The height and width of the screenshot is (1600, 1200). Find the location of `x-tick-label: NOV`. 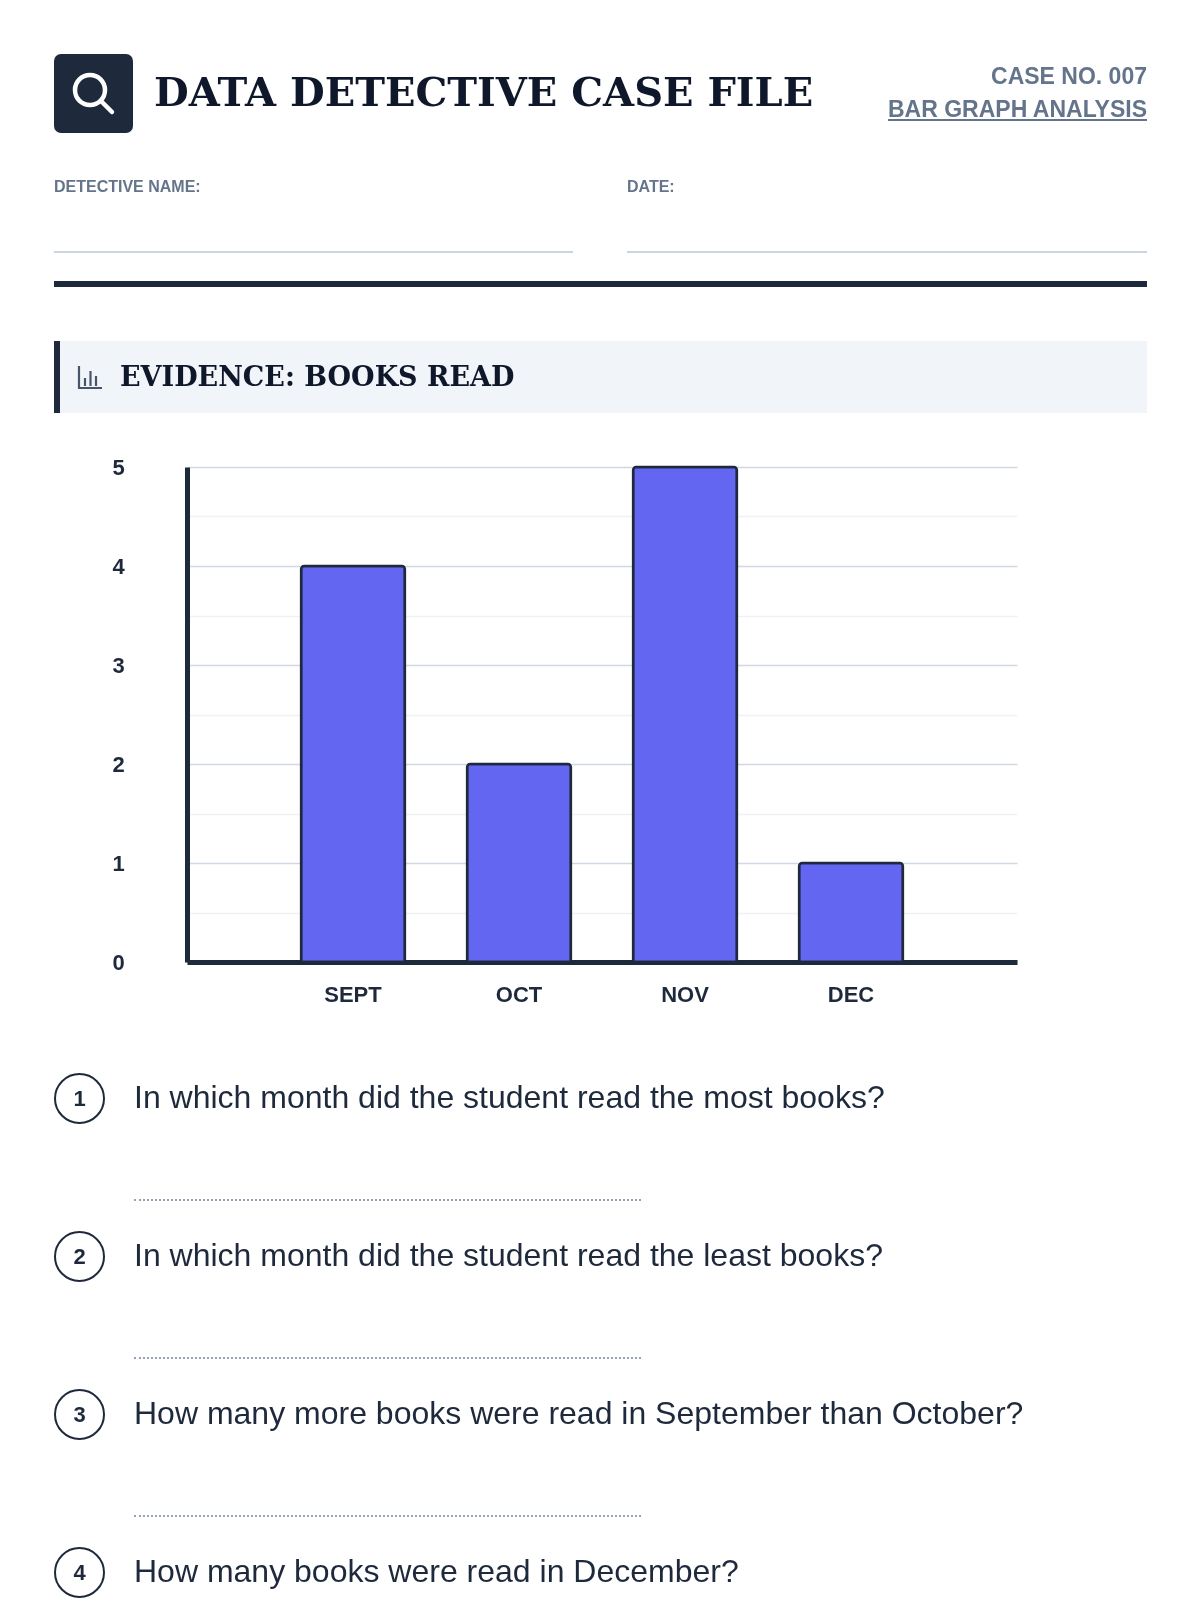

x-tick-label: NOV is located at coordinates (685, 994).